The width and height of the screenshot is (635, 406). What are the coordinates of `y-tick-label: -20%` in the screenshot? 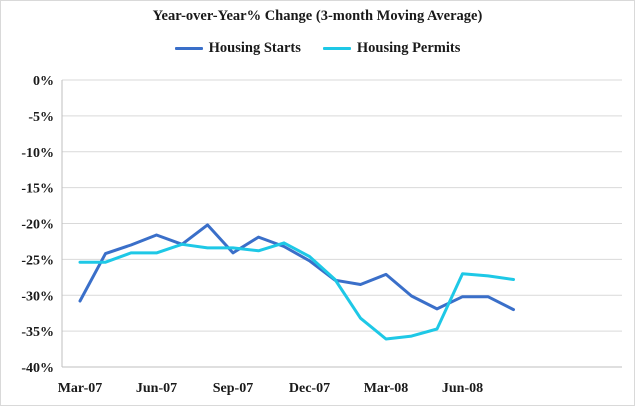 It's located at (37, 225).